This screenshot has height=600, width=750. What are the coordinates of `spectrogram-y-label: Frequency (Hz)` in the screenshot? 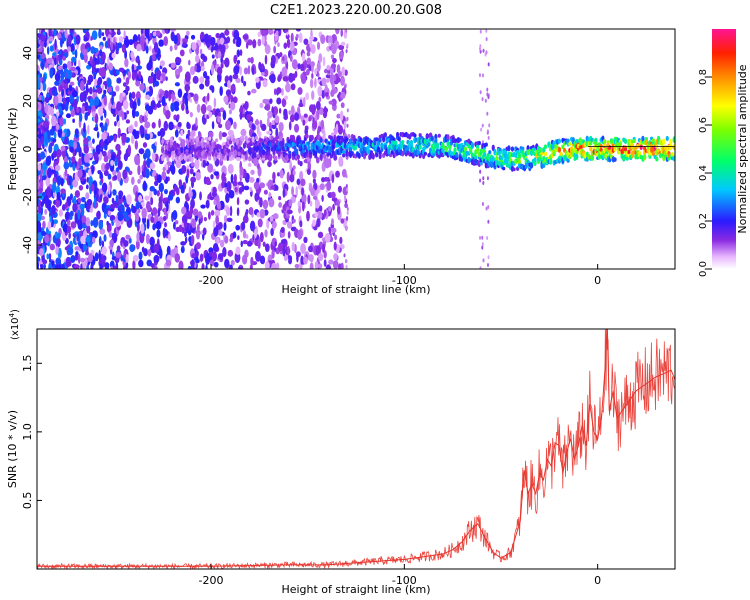 It's located at (12, 149).